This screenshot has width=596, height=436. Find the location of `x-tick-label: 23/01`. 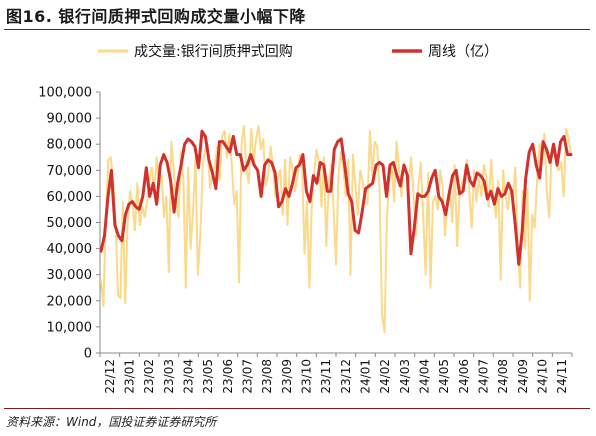

x-tick-label: 23/01 is located at coordinates (130, 376).